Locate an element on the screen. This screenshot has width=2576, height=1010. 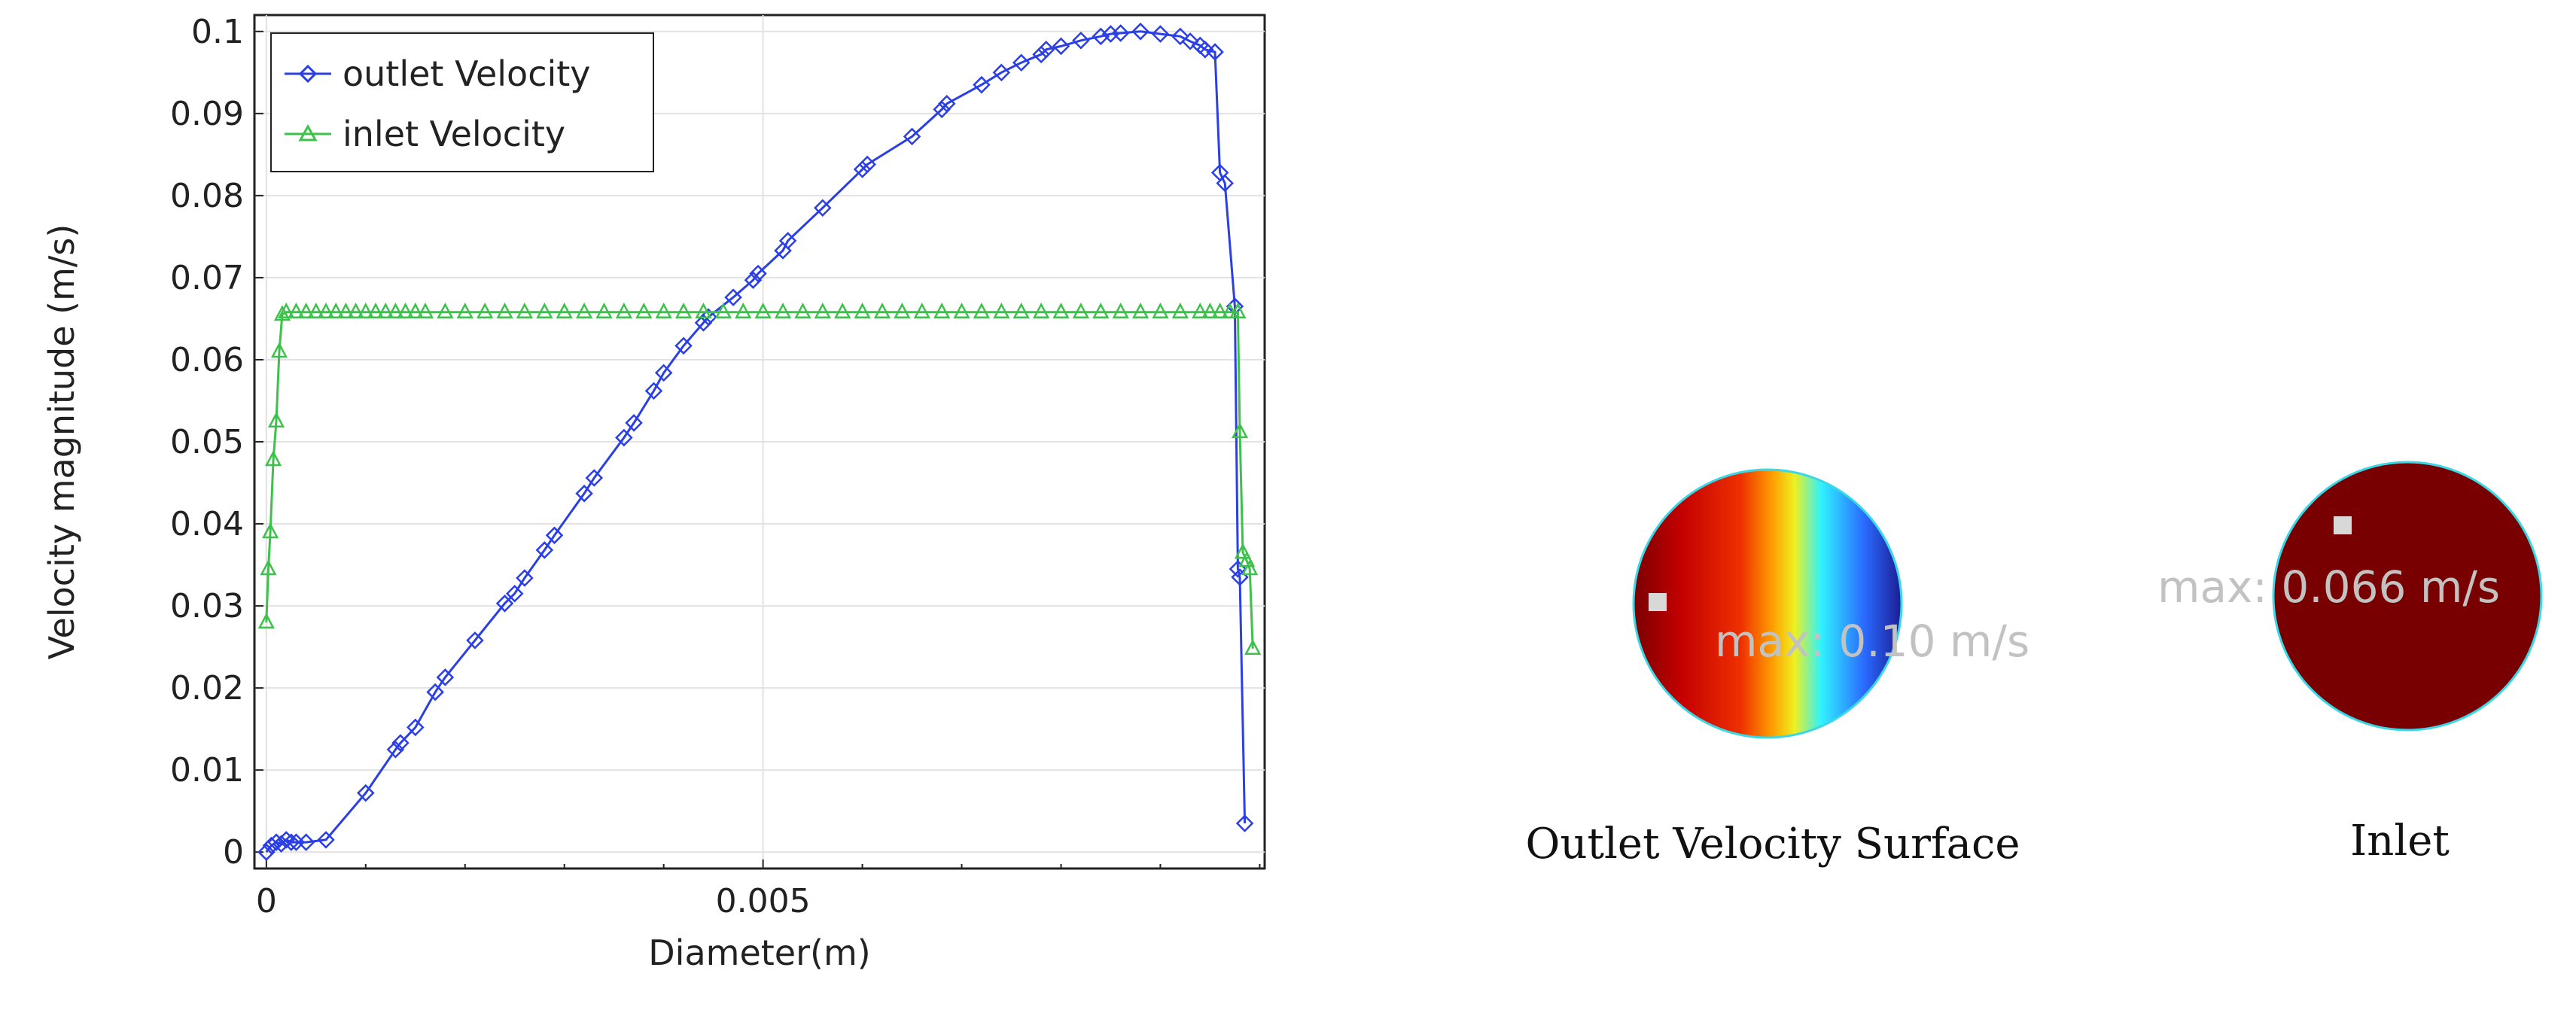
legend: outlet Velocity inlet Velocity is located at coordinates (462, 102).